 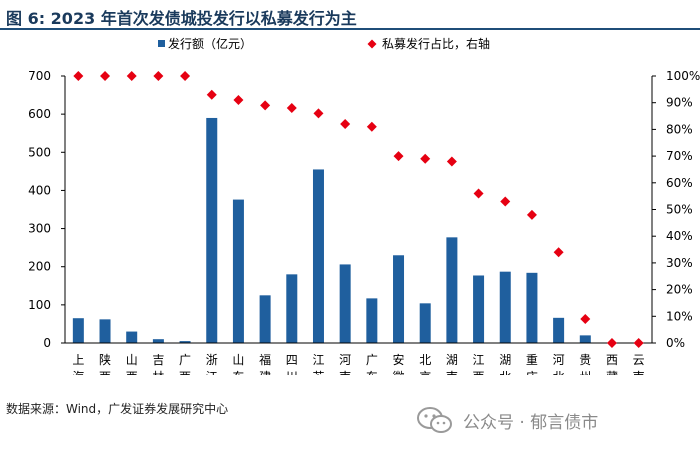 I want to click on legend-marker-label: 私募发行占比，右轴, so click(x=436, y=43).